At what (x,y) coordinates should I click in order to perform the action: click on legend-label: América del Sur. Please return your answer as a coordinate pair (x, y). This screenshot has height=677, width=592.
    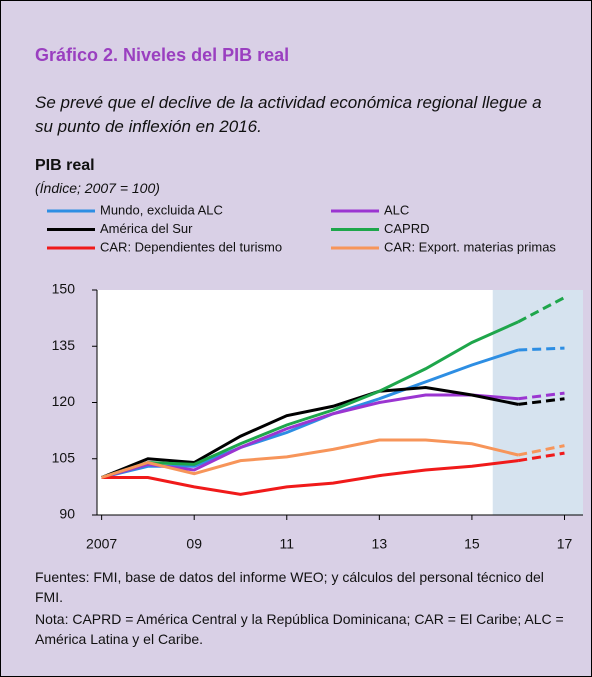
    Looking at the image, I should click on (146, 228).